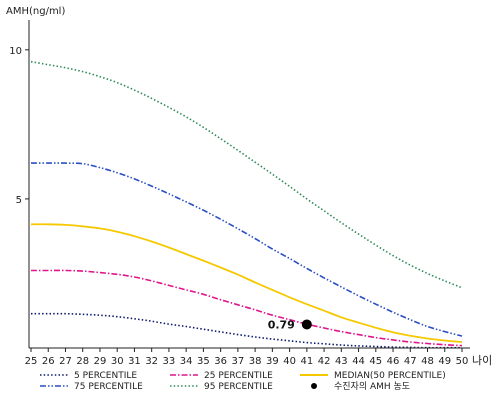 The image size is (500, 400). Describe the element at coordinates (105, 376) in the screenshot. I see `legend-label: 5 PERCENTILE` at that location.